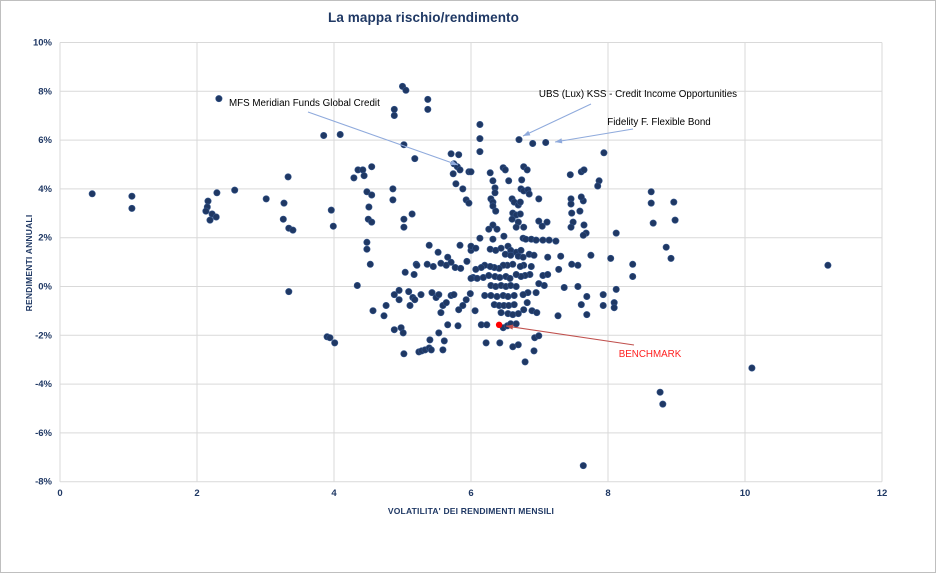 Image resolution: width=936 pixels, height=573 pixels. I want to click on x-tick-label: 6, so click(470, 493).